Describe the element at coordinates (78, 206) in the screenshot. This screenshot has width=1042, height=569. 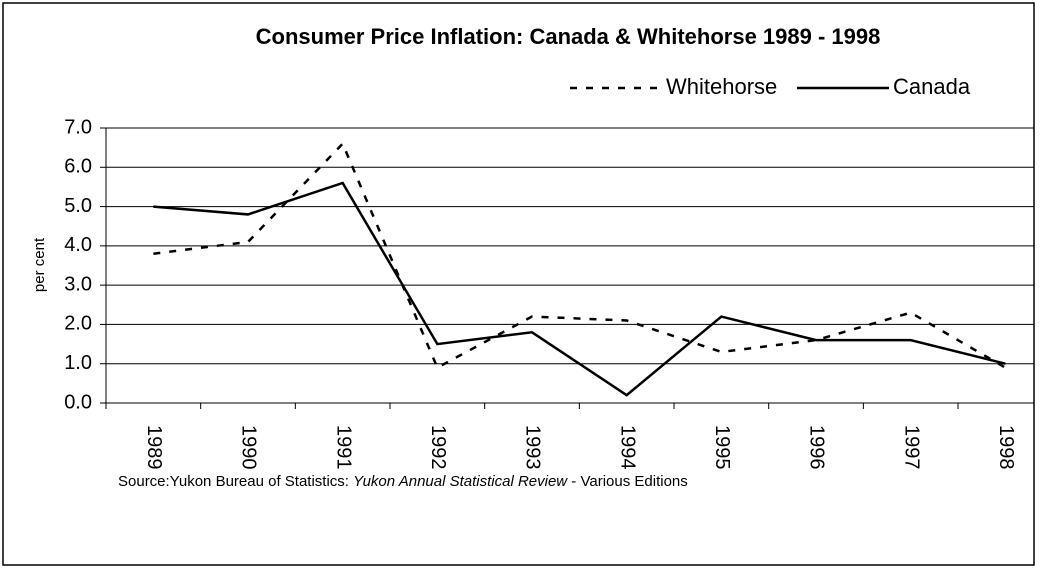
I see `y-tick-label: 5.0` at that location.